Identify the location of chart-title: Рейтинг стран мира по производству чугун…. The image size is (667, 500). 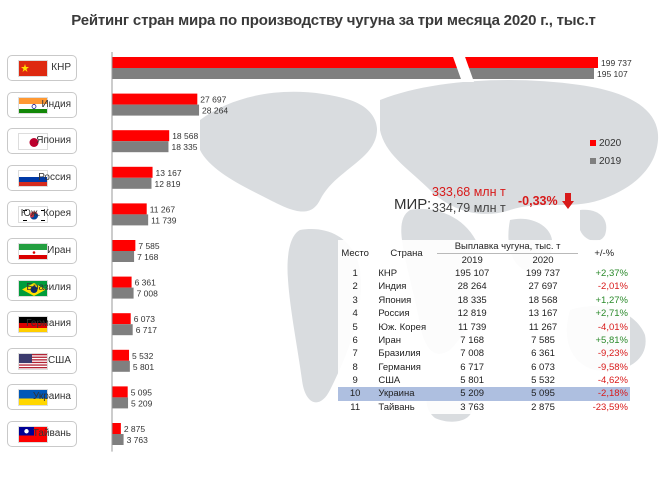
(333, 20).